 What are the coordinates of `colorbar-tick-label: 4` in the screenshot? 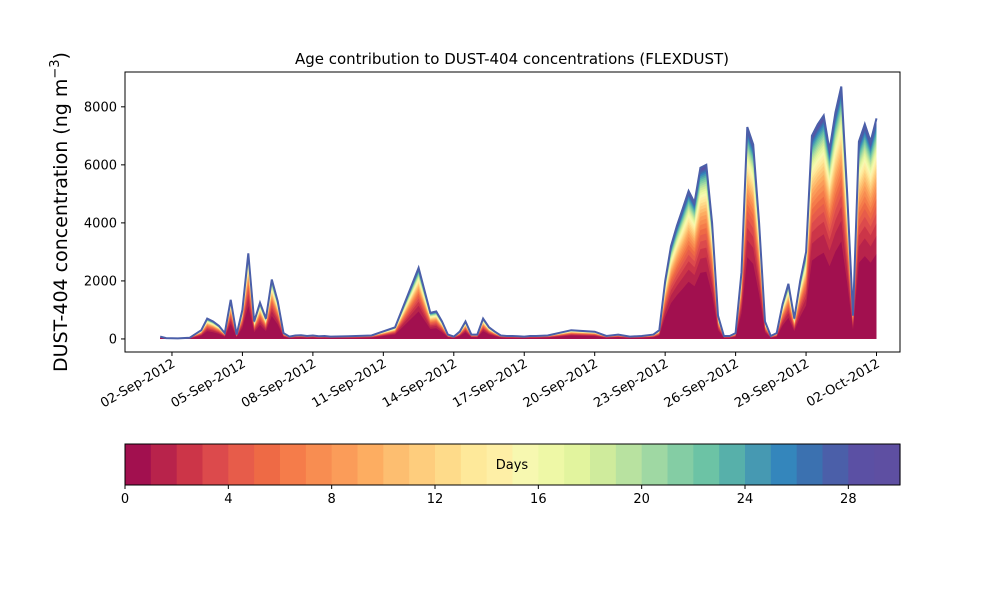 It's located at (228, 499).